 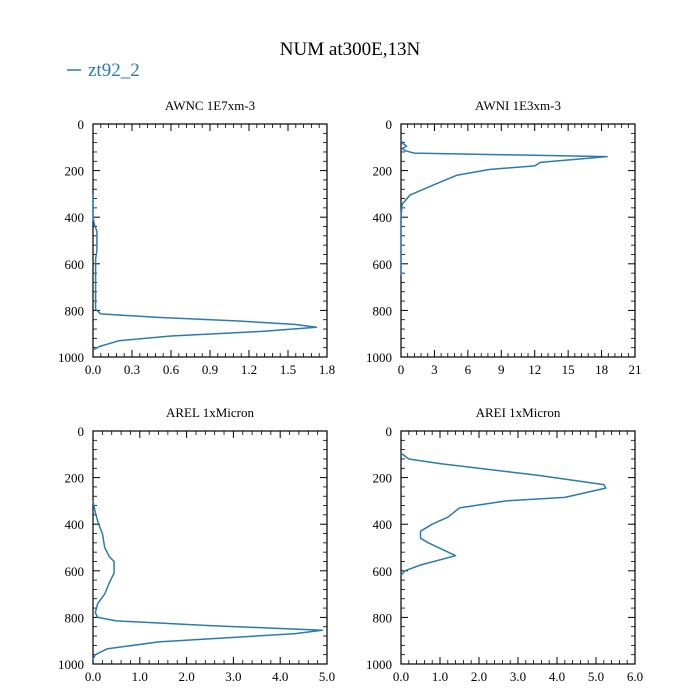 I want to click on legend: zt92_2, so click(x=103, y=70).